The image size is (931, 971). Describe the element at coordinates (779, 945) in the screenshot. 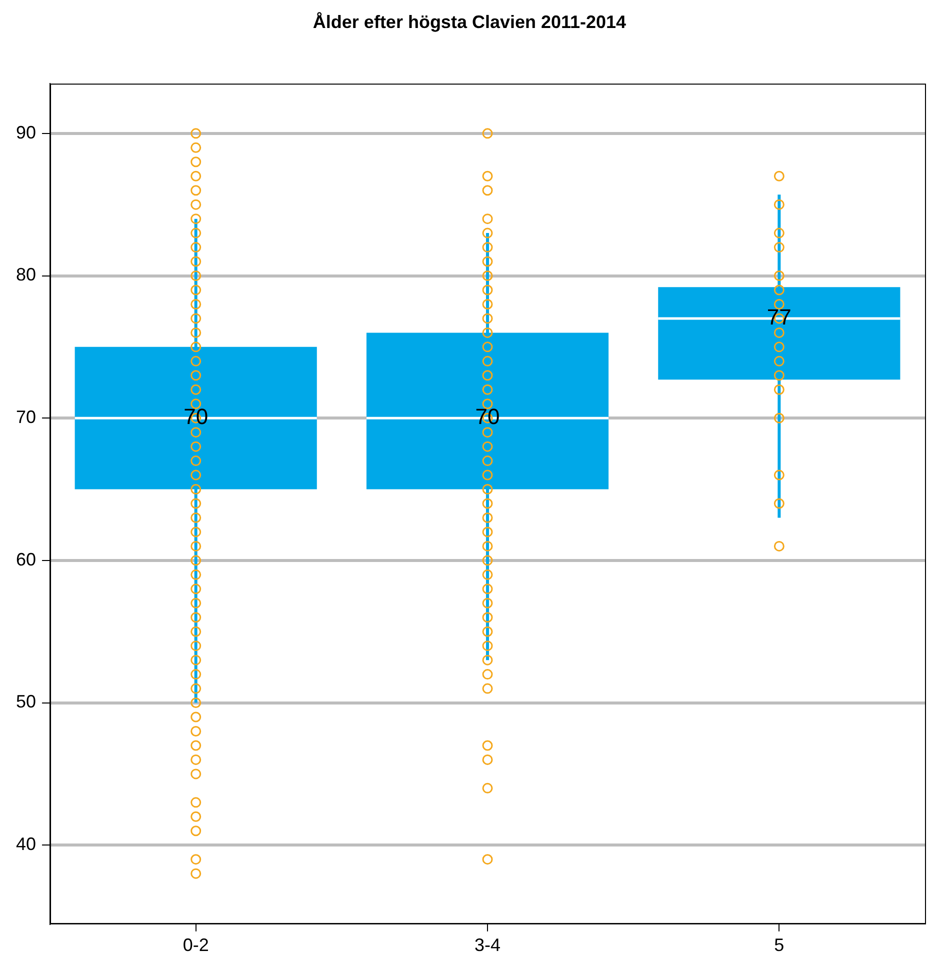

I see `x-tick-label: 5` at that location.